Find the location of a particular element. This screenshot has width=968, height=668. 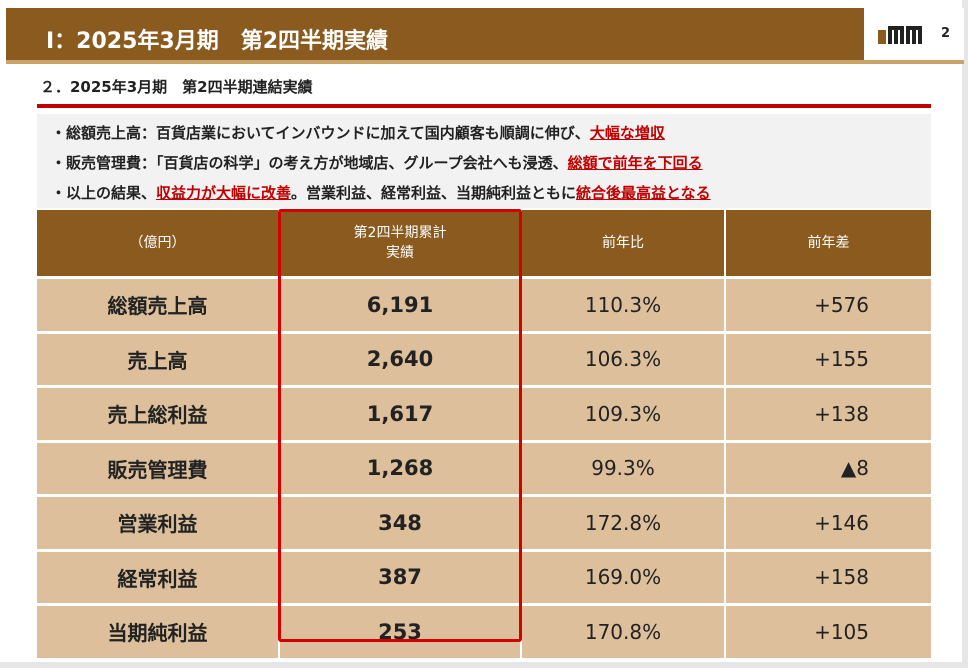

header-bar: Ⅰ：2025年3月期 第2四半期実績 2 is located at coordinates (485, 34).